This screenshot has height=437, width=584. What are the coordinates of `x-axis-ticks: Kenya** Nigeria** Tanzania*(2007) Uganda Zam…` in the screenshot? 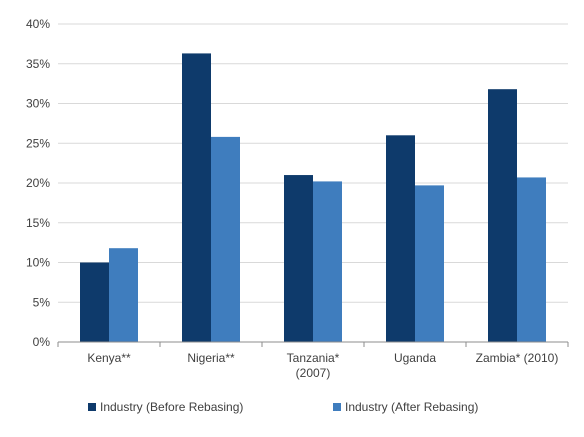 It's located at (313, 361).